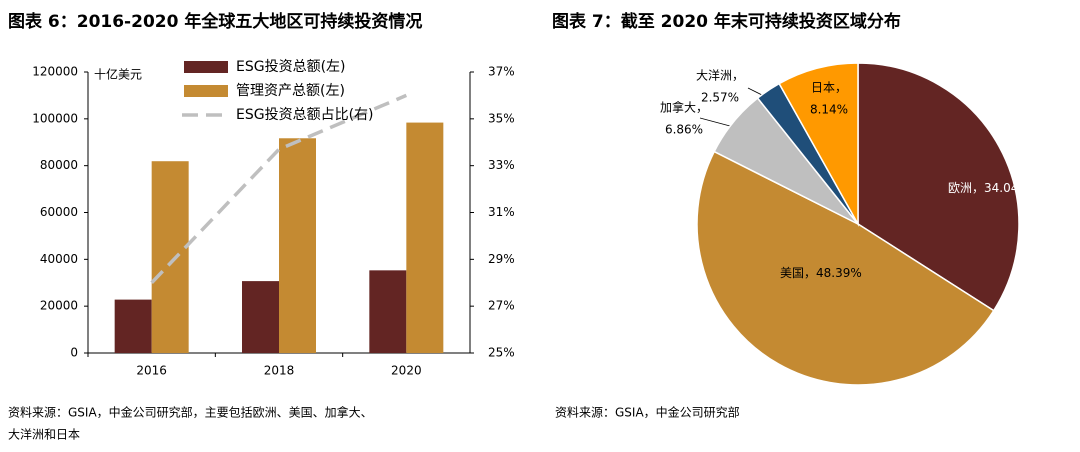 This screenshot has width=1080, height=452. What do you see at coordinates (59, 165) in the screenshot?
I see `y-tick-label: 80000` at bounding box center [59, 165].